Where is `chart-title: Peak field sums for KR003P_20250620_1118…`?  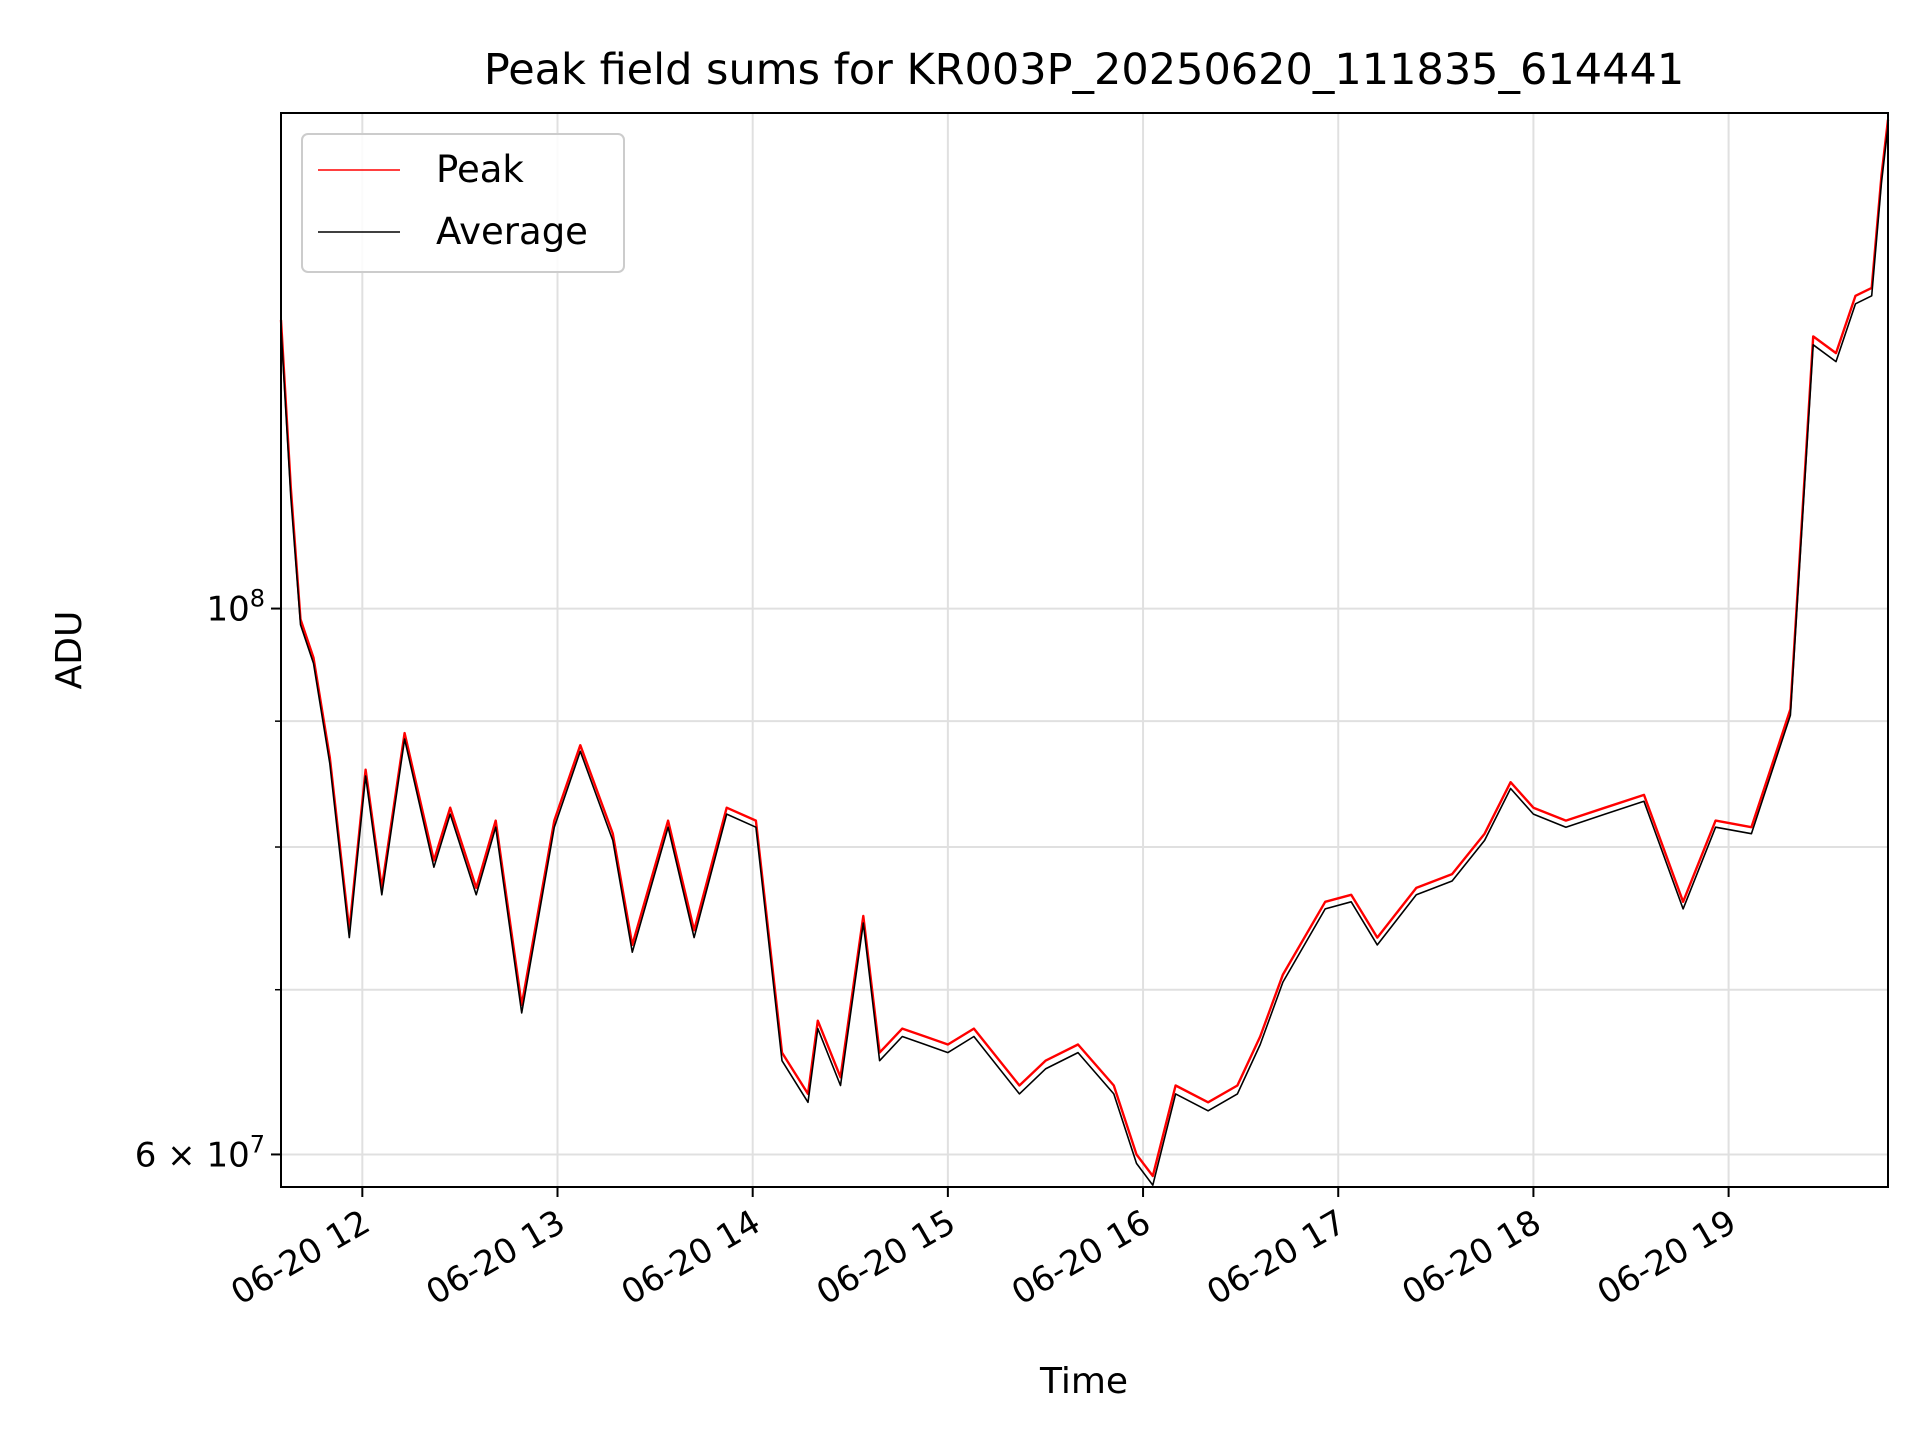 chart-title: Peak field sums for KR003P_20250620_1118… is located at coordinates (1084, 70).